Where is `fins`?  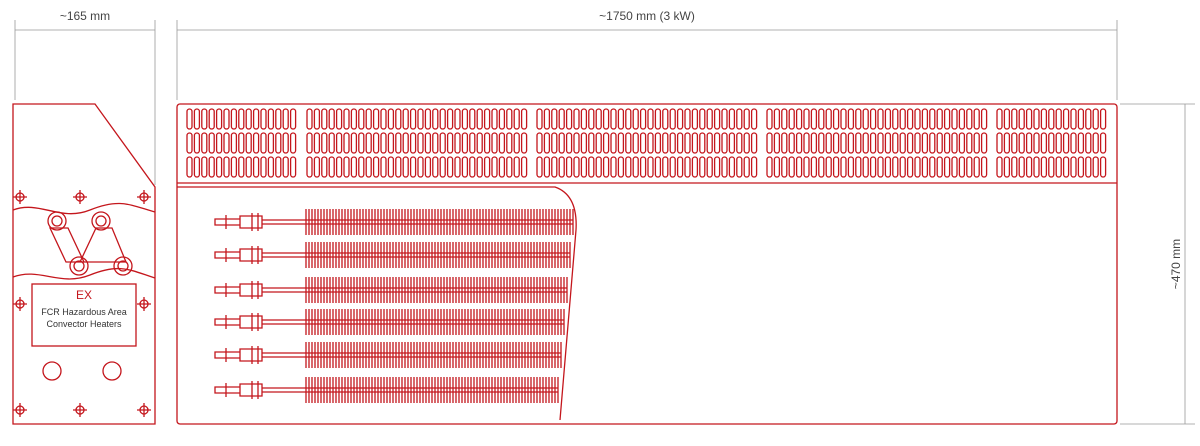
fins is located at coordinates (436, 290).